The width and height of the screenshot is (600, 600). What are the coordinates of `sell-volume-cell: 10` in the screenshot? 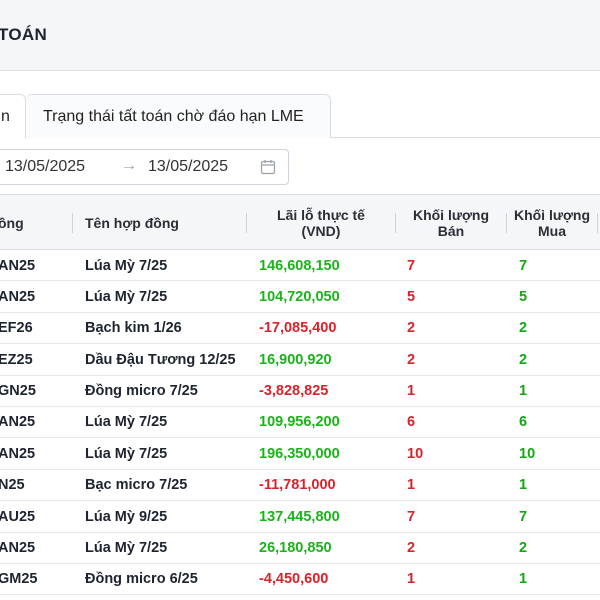 It's located at (415, 453).